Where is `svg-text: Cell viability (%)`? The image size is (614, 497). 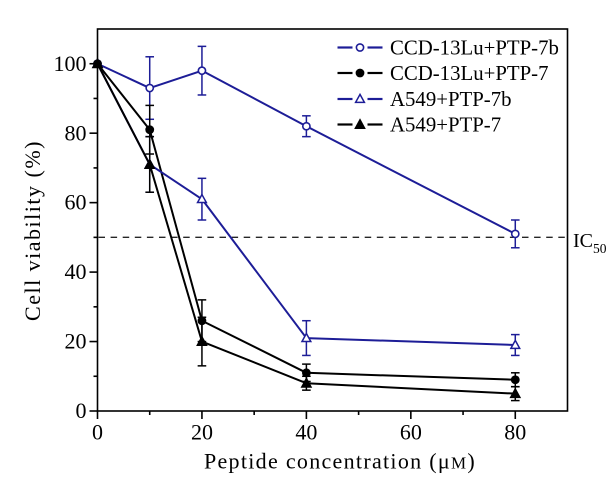
svg-text: Cell viability (%) is located at coordinates (32, 230).